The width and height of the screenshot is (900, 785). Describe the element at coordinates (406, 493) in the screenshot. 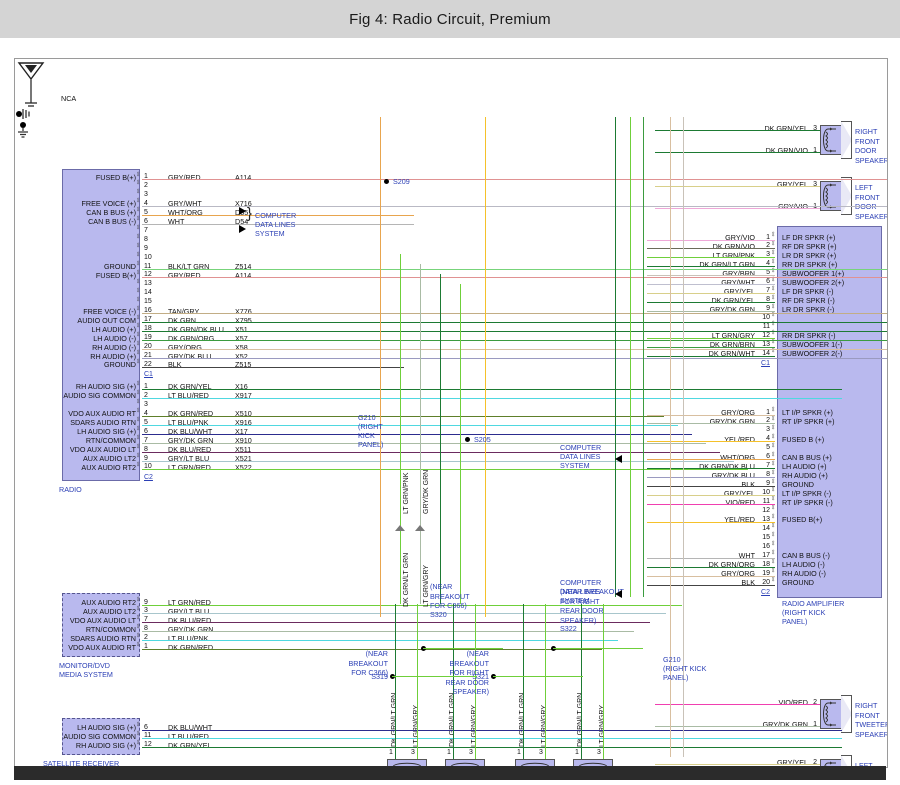

I see `mid-vertical-upper-label-0: LT GRN/PNK` at that location.